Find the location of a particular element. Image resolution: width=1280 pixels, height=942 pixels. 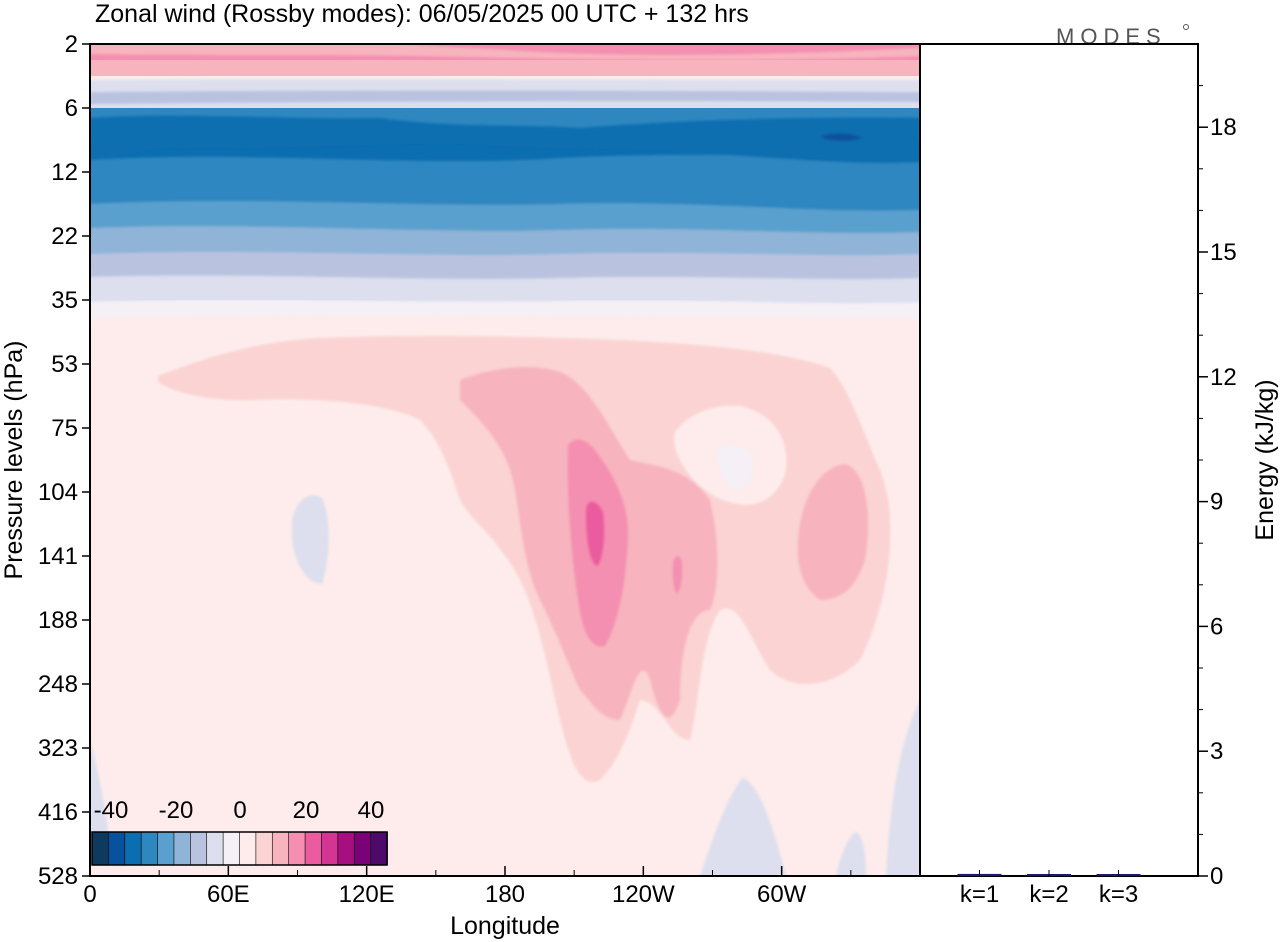

pink-maximum-peak is located at coordinates (595, 533).